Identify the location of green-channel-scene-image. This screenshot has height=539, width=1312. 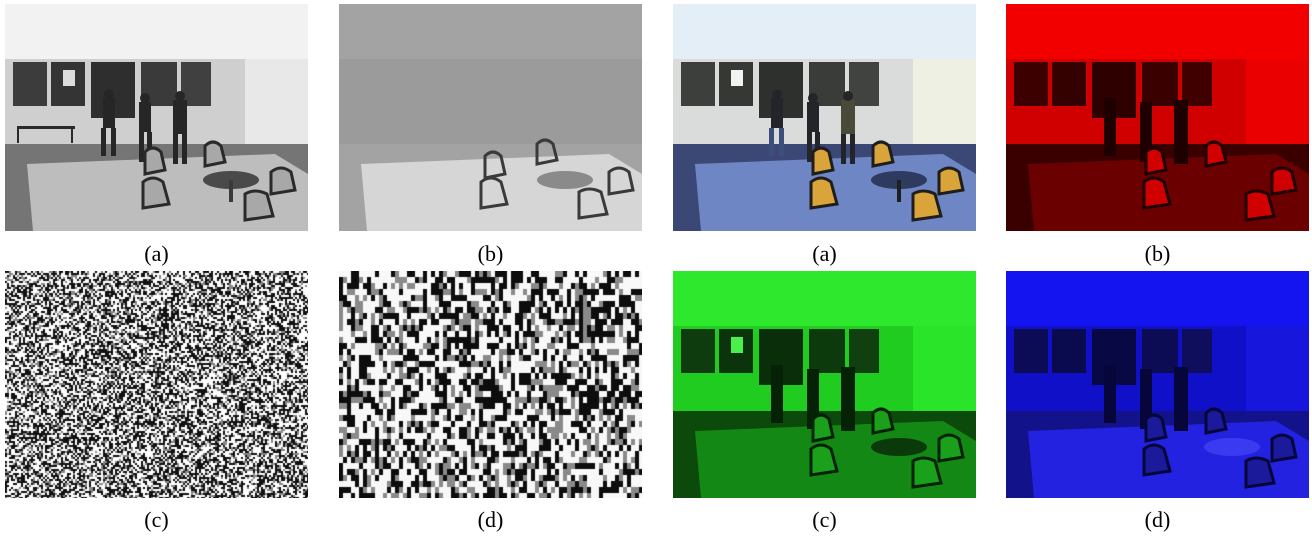
(824, 384).